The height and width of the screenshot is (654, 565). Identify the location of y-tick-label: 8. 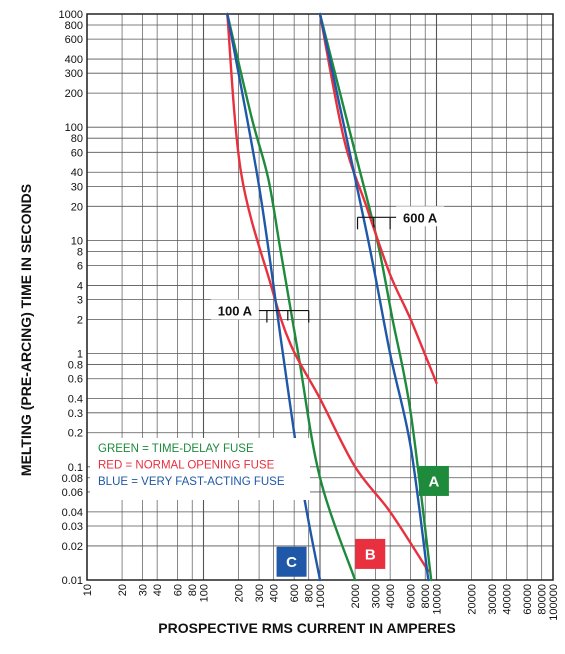
(80, 252).